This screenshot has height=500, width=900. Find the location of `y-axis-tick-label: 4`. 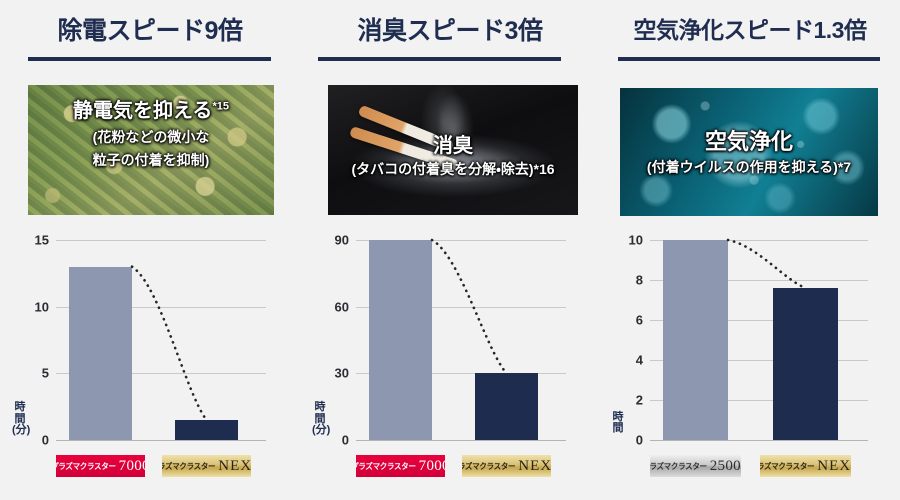

y-axis-tick-label: 4 is located at coordinates (639, 360).